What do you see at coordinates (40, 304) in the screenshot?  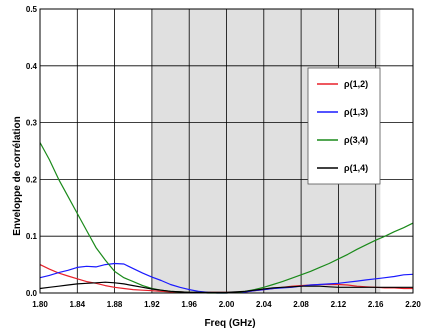 I see `x-tick-label: 1.80` at bounding box center [40, 304].